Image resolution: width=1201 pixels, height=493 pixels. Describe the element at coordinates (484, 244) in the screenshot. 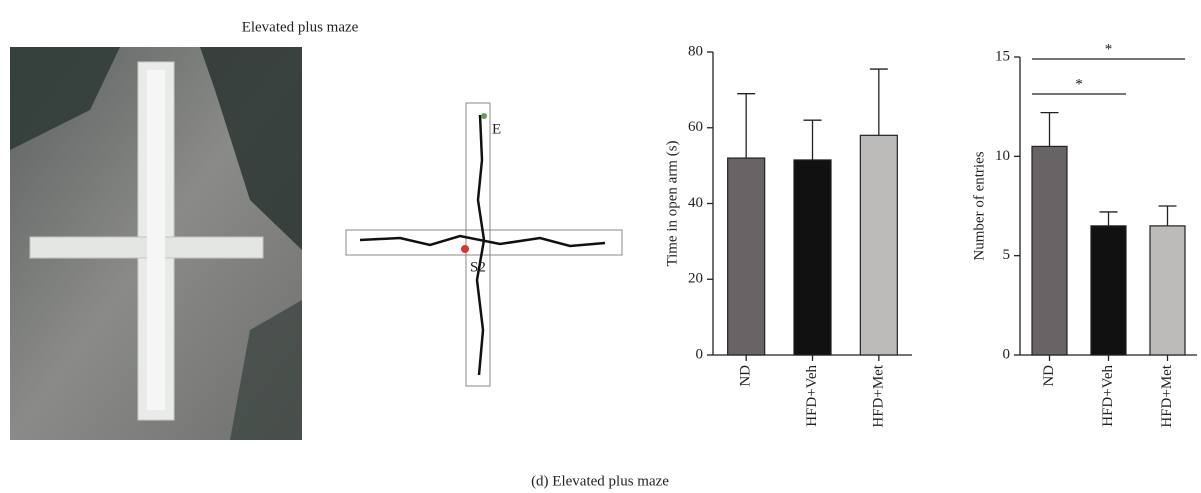

I see `track-plot: E S2` at that location.